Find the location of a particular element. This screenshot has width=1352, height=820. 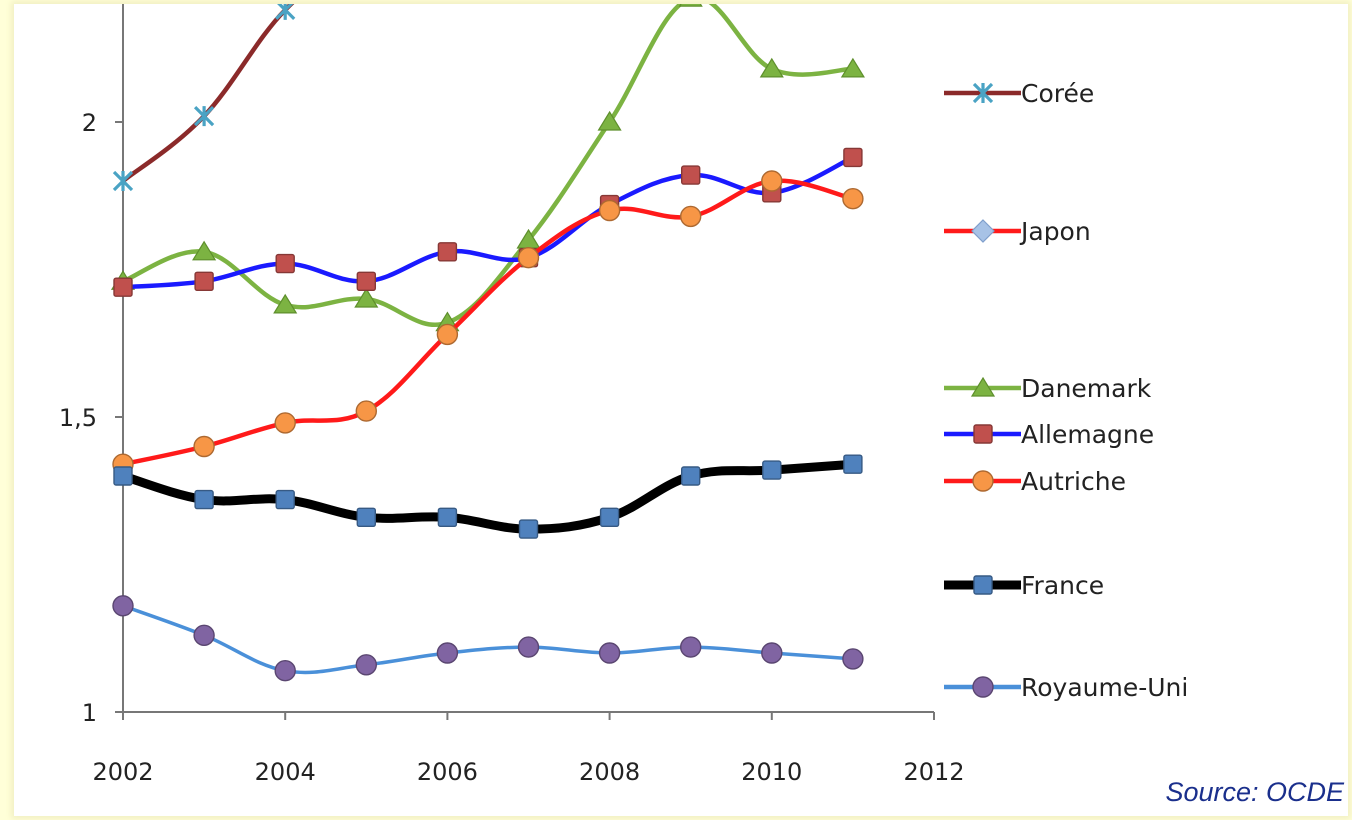

source-note: Source: OCDE is located at coordinates (1254, 792).